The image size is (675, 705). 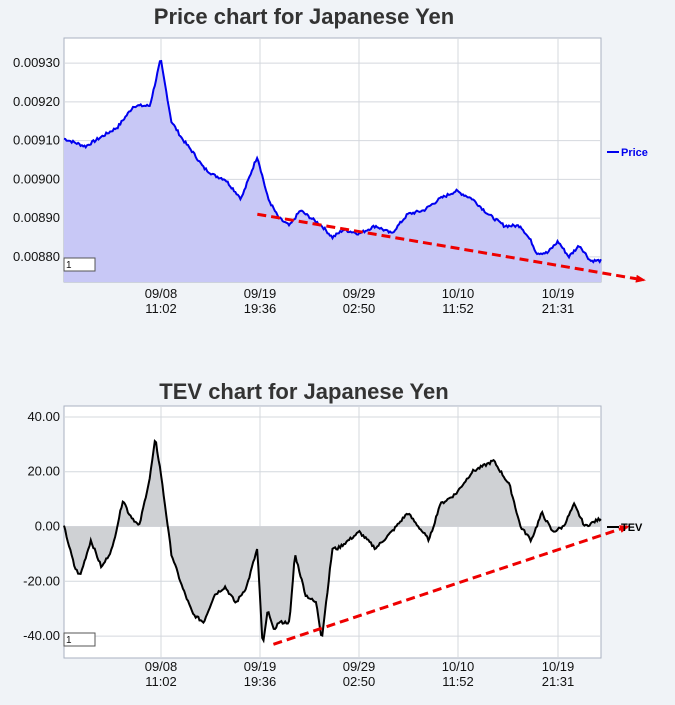 I want to click on y-tick-label: 0.00880, so click(x=36, y=256).